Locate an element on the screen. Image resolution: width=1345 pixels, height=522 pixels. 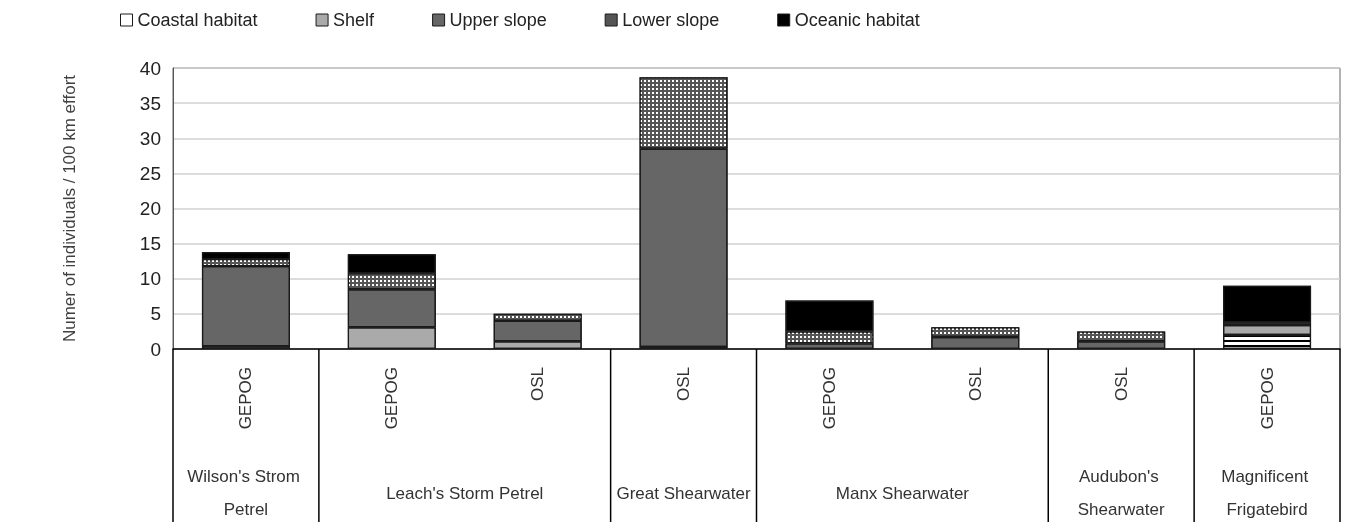
y-tick-label: 40 is located at coordinates (150, 68).